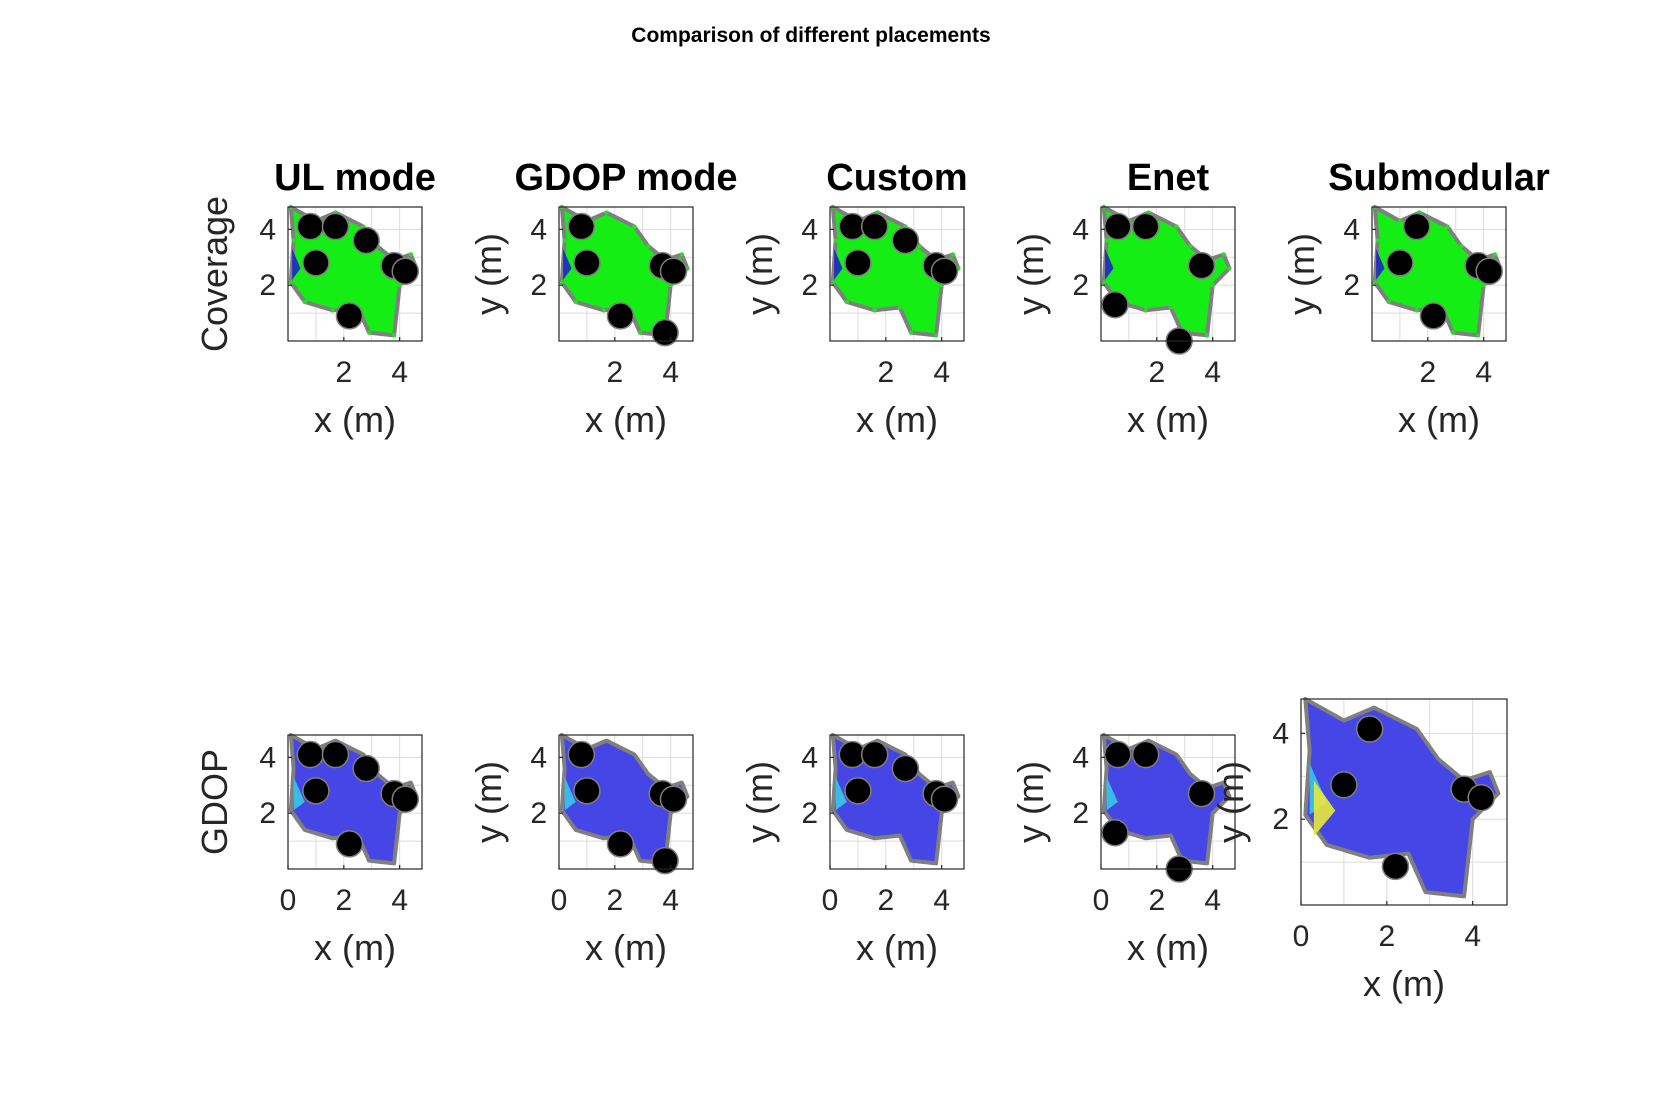 Image resolution: width=1656 pixels, height=1110 pixels. I want to click on column-title: GDOP mode, so click(625, 178).